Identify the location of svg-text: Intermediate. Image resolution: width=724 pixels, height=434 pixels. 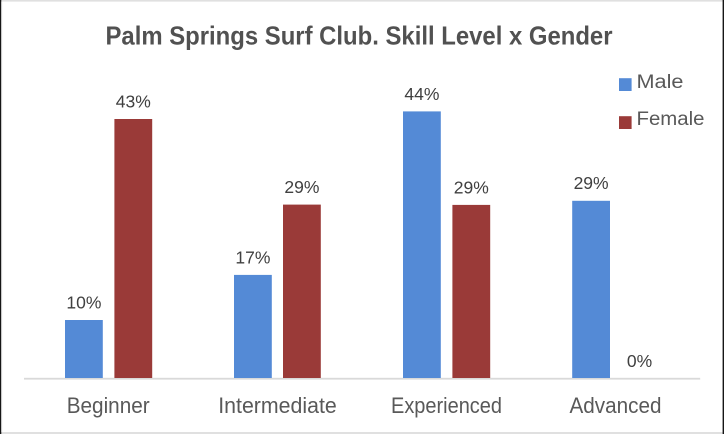
(277, 405).